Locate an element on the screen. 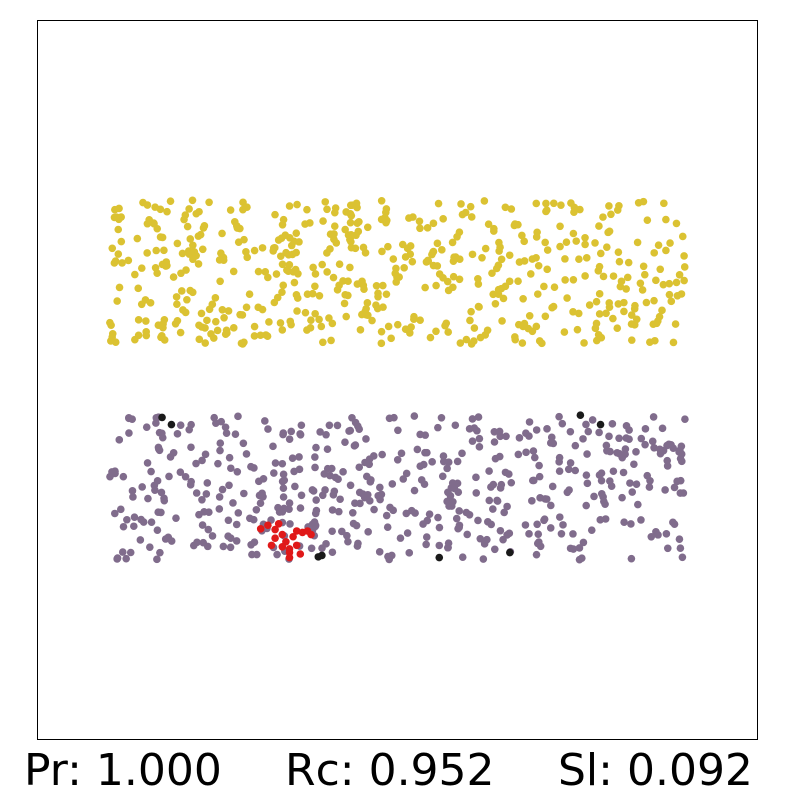  precision-label: Pr: 1.000 is located at coordinates (123, 770).